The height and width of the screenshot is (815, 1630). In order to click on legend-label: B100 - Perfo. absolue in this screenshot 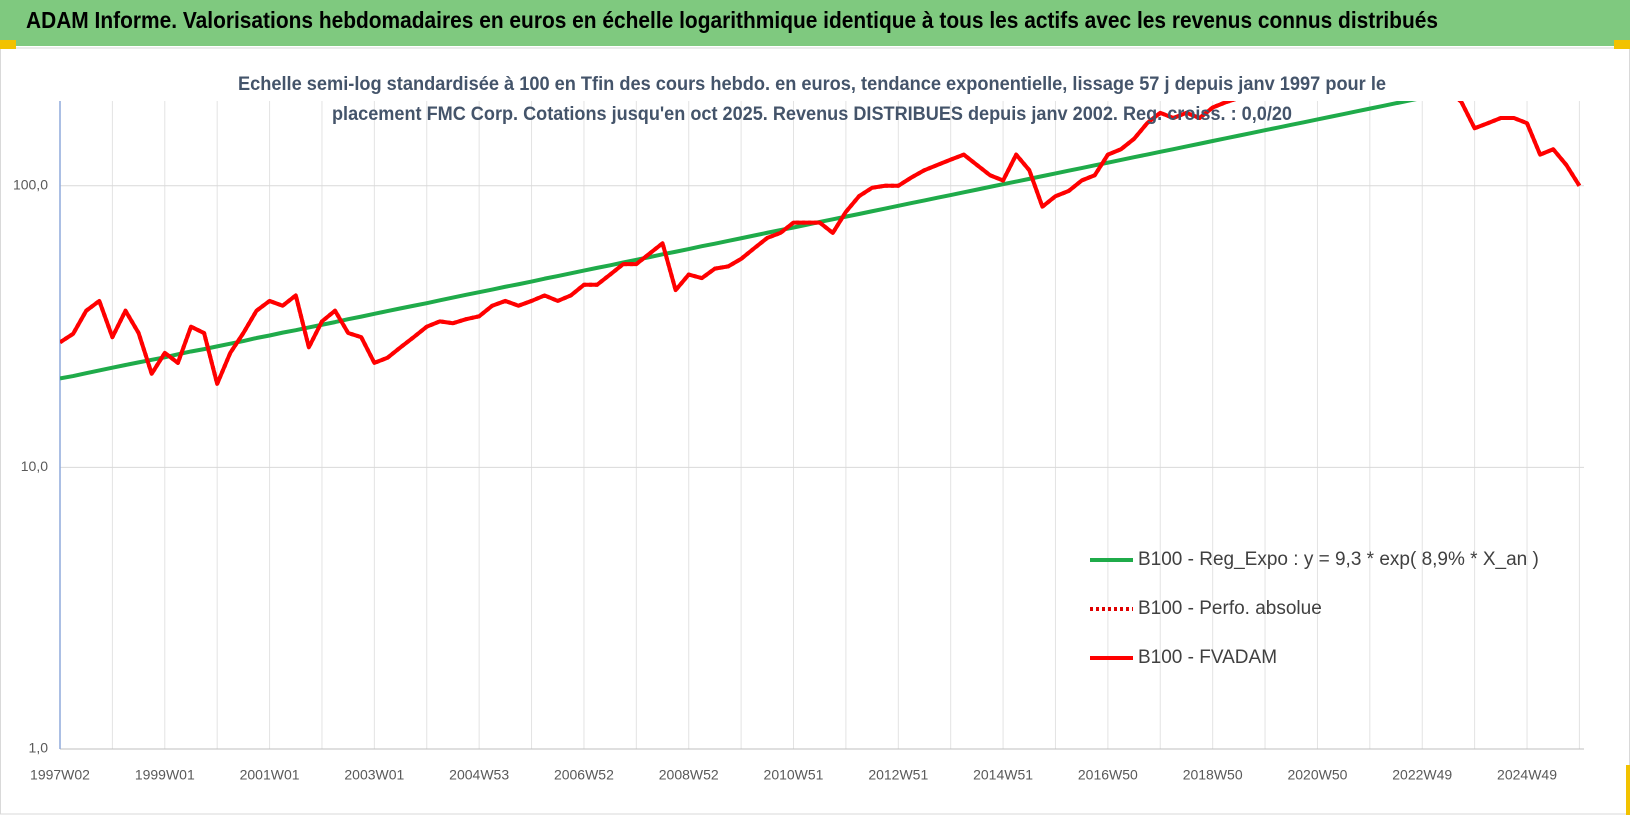, I will do `click(1230, 608)`.